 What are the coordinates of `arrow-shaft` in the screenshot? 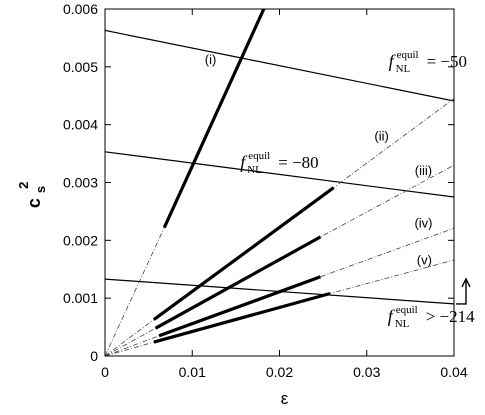 It's located at (461, 292).